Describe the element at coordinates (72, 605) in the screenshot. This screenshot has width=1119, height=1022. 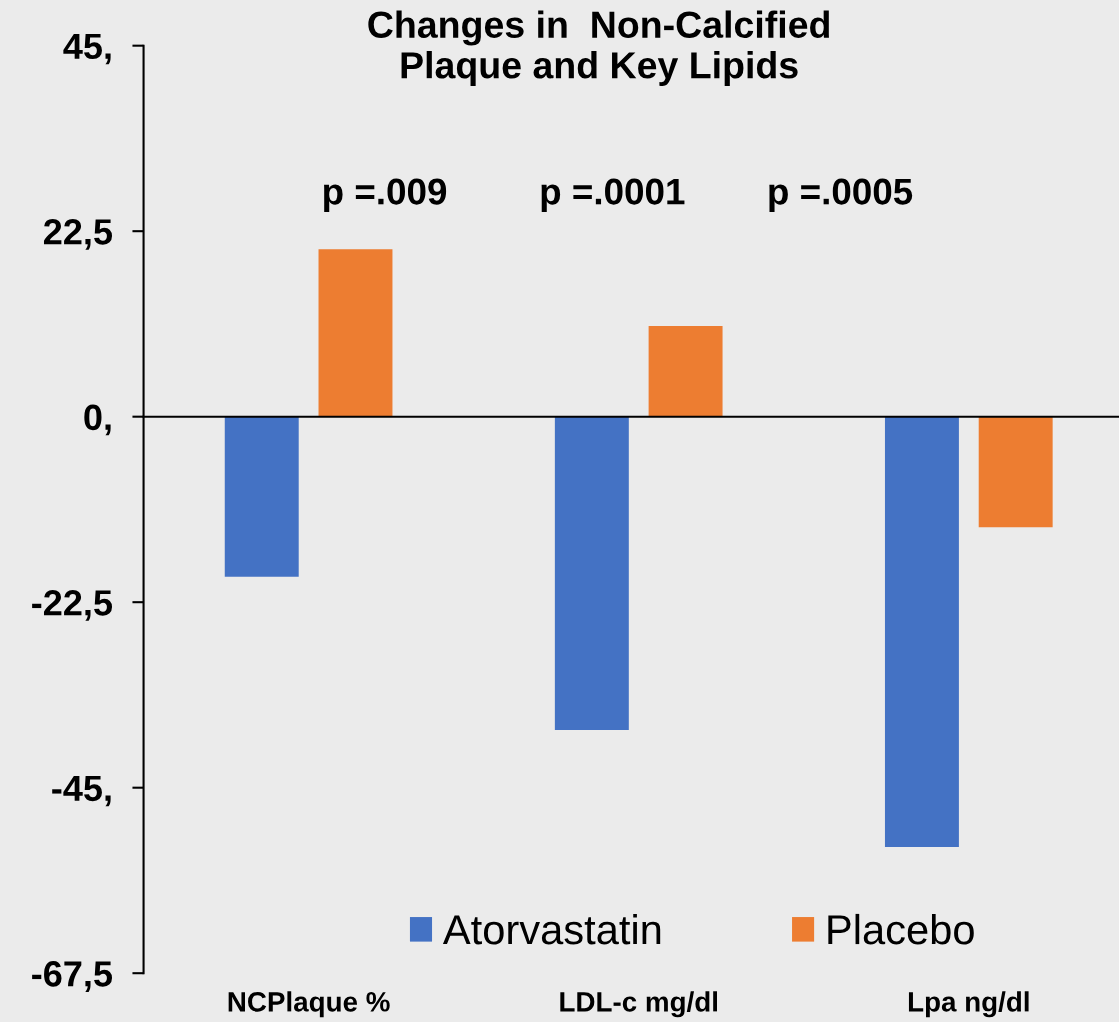
I see `y-tick-label: -22,5` at that location.